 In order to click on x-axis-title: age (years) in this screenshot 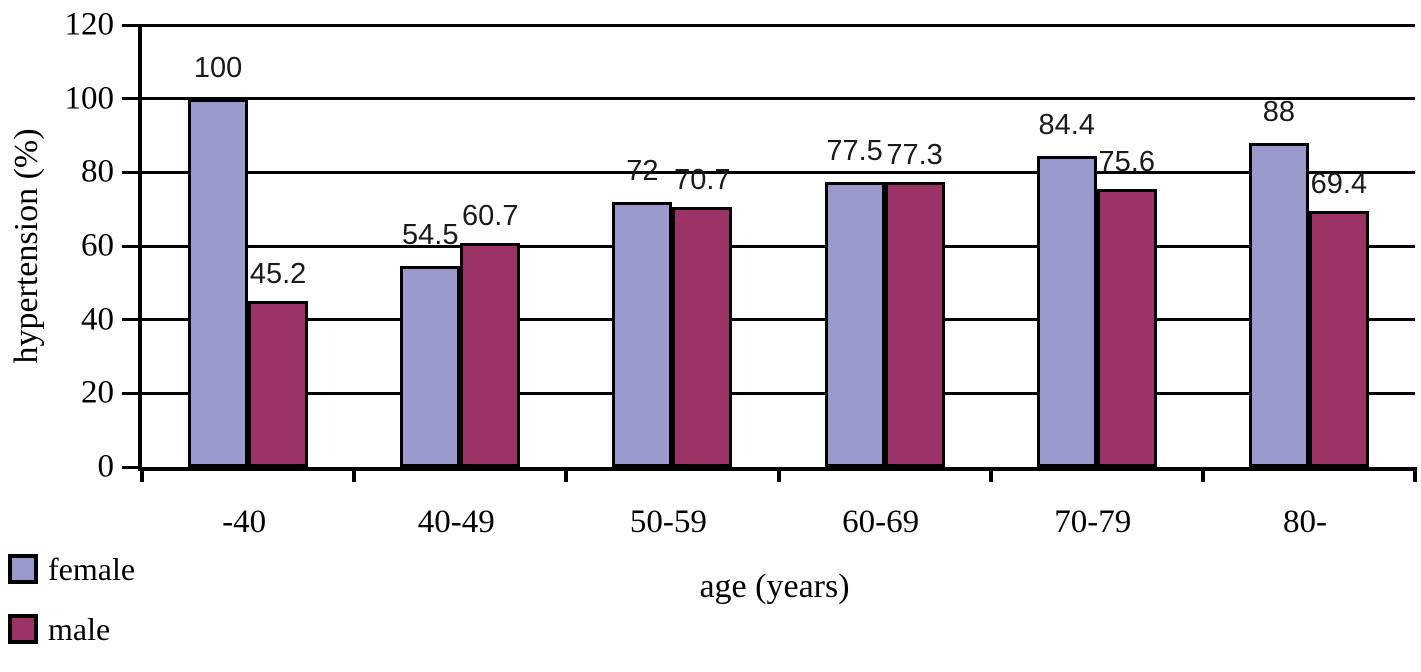, I will do `click(774, 586)`.